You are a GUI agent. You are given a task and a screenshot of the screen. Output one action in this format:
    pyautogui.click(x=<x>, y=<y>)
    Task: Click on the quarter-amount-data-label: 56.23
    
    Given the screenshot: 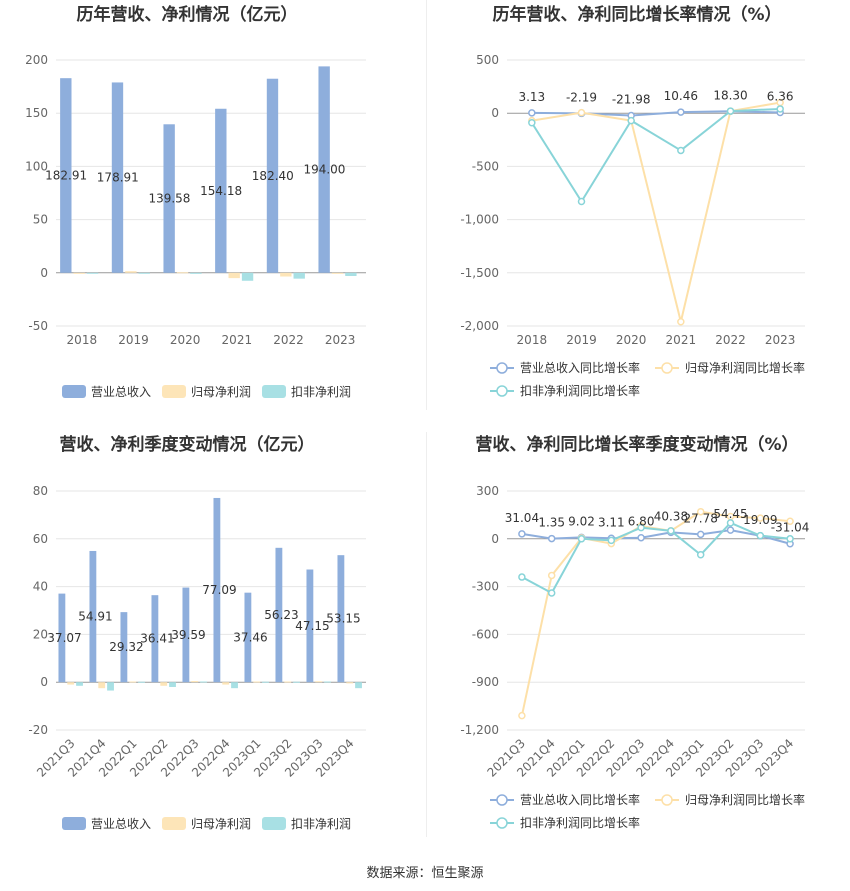 What is the action you would take?
    pyautogui.click(x=281, y=615)
    